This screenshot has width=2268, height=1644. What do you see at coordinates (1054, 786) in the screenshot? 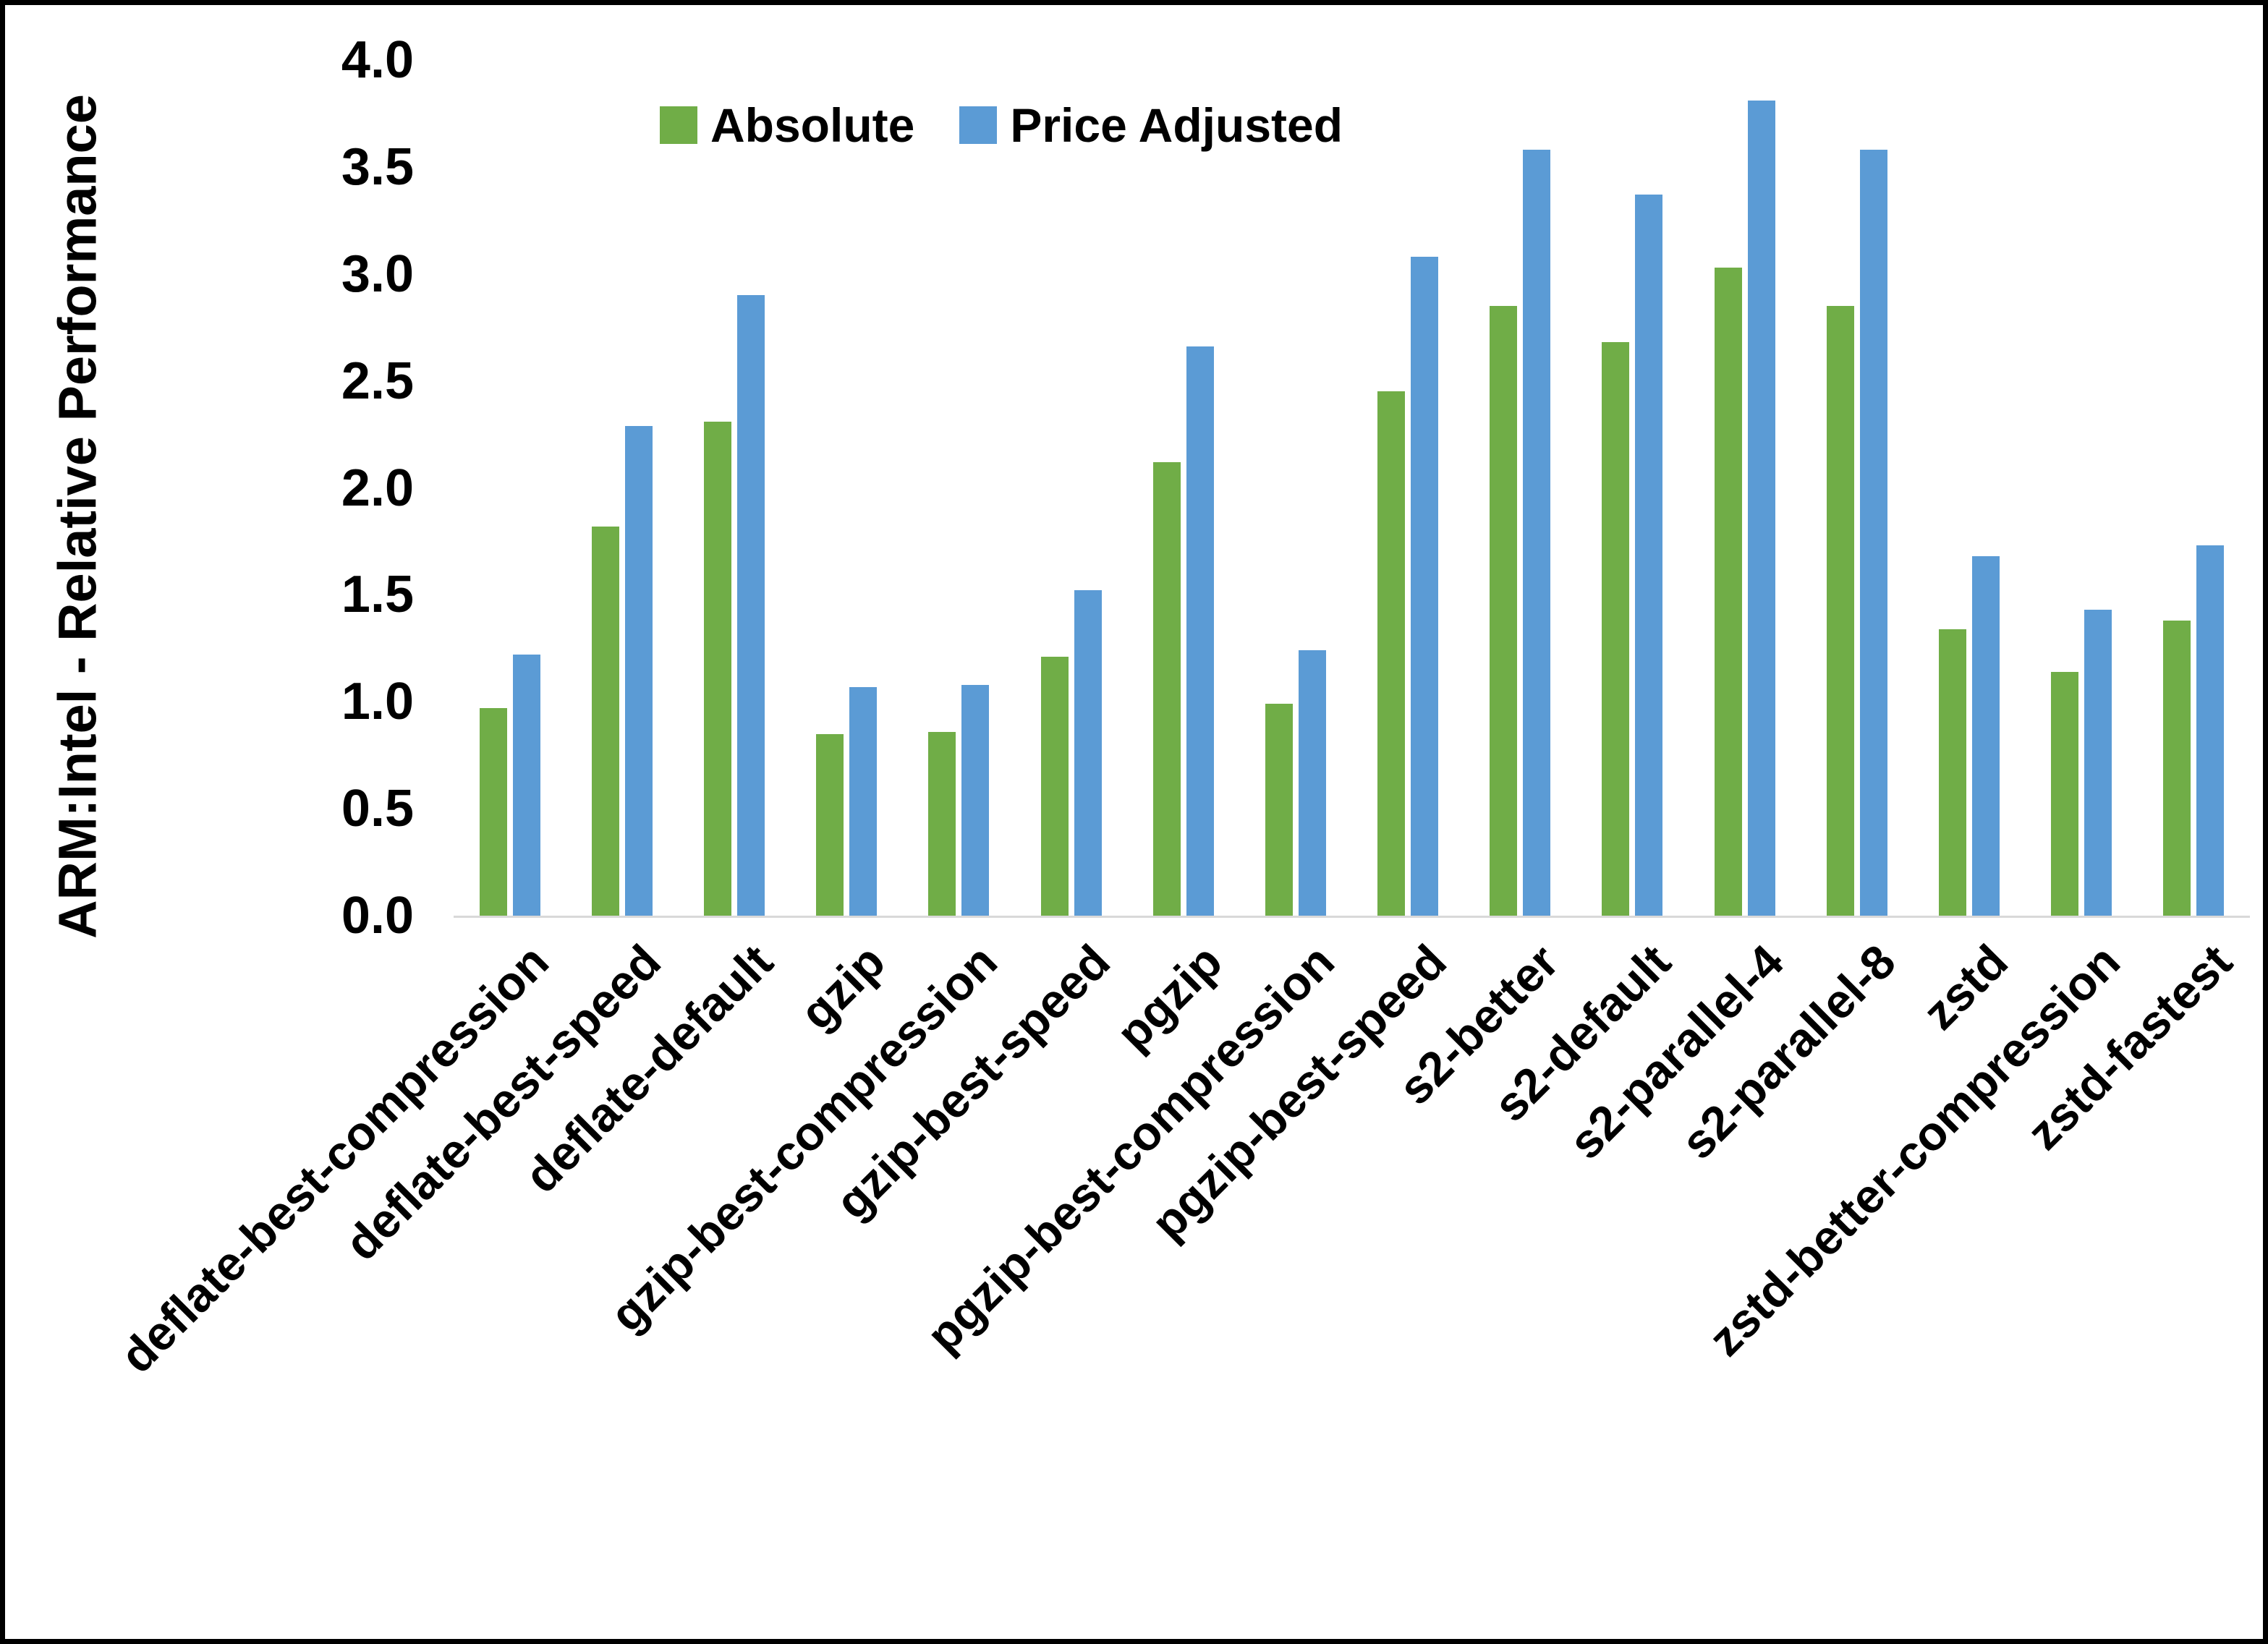
I see `bar-absolute-gzip-best-speed` at bounding box center [1054, 786].